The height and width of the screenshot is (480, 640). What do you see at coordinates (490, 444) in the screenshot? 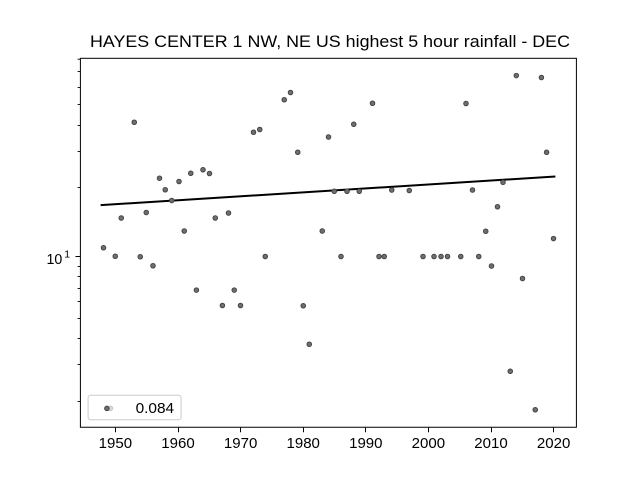
I see `svg-text: 2010` at bounding box center [490, 444].